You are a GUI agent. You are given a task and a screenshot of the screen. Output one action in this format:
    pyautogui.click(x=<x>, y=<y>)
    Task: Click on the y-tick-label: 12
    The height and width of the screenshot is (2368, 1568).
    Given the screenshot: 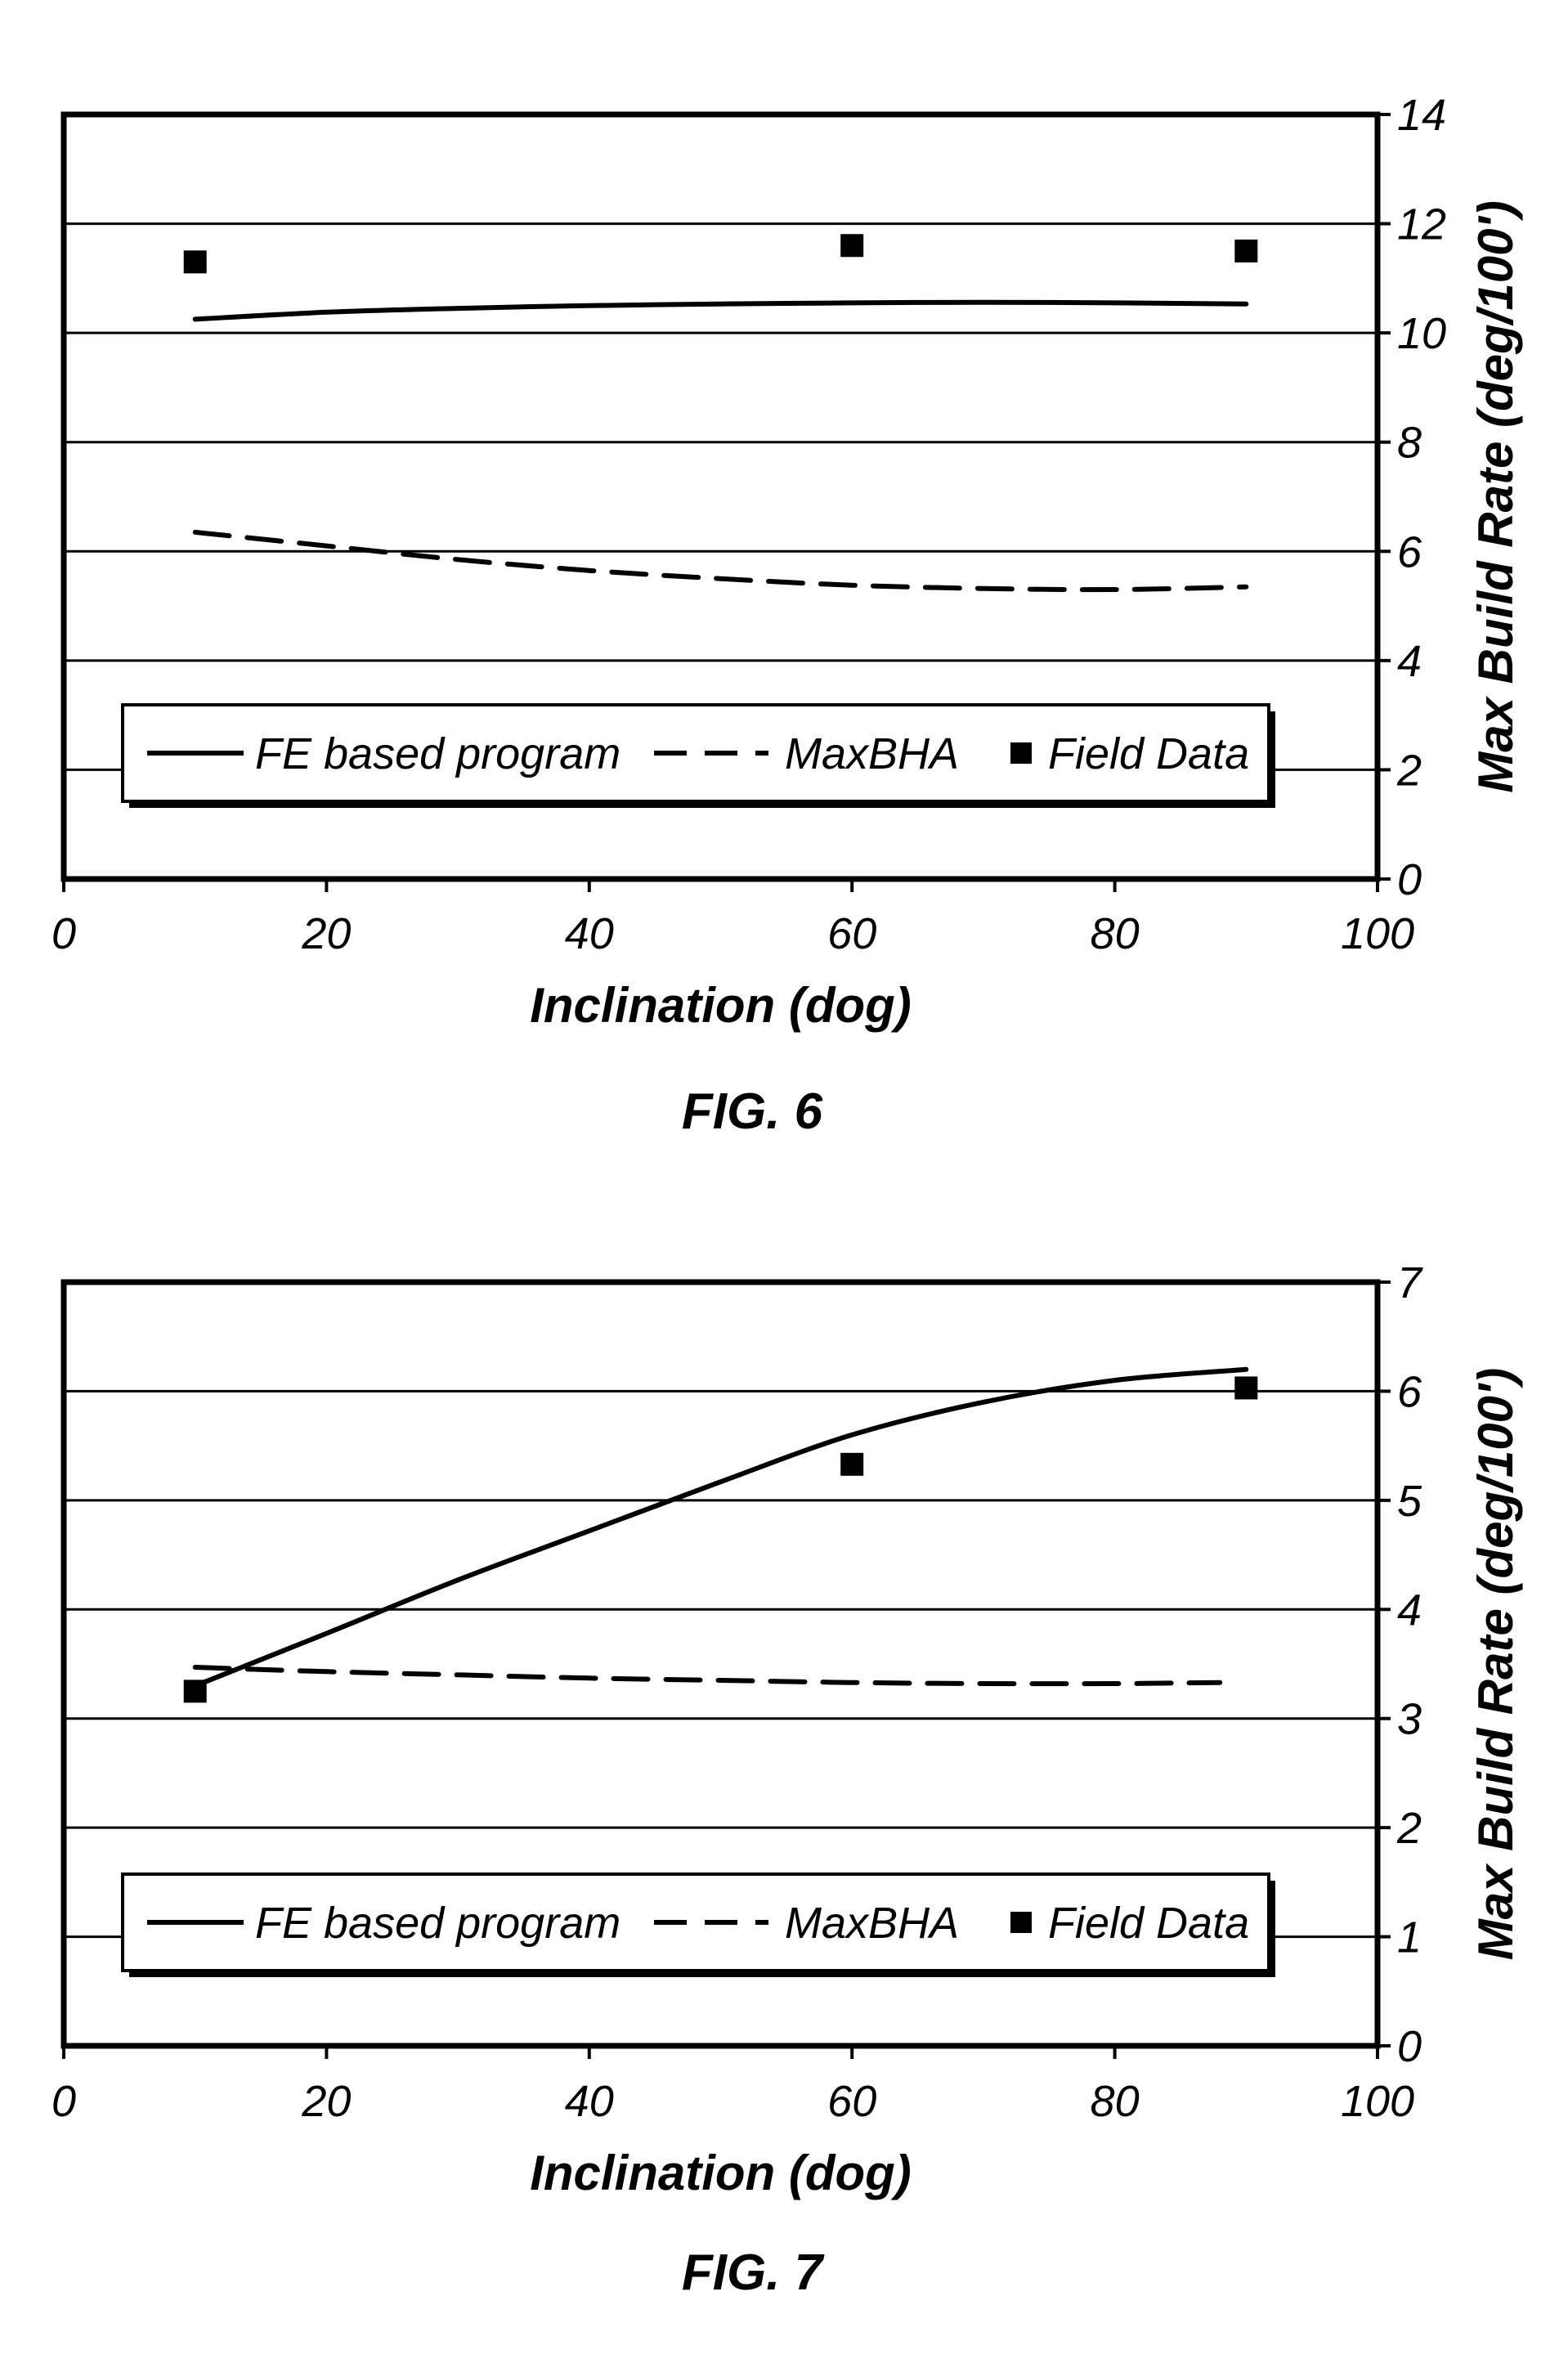 What is the action you would take?
    pyautogui.click(x=1422, y=225)
    